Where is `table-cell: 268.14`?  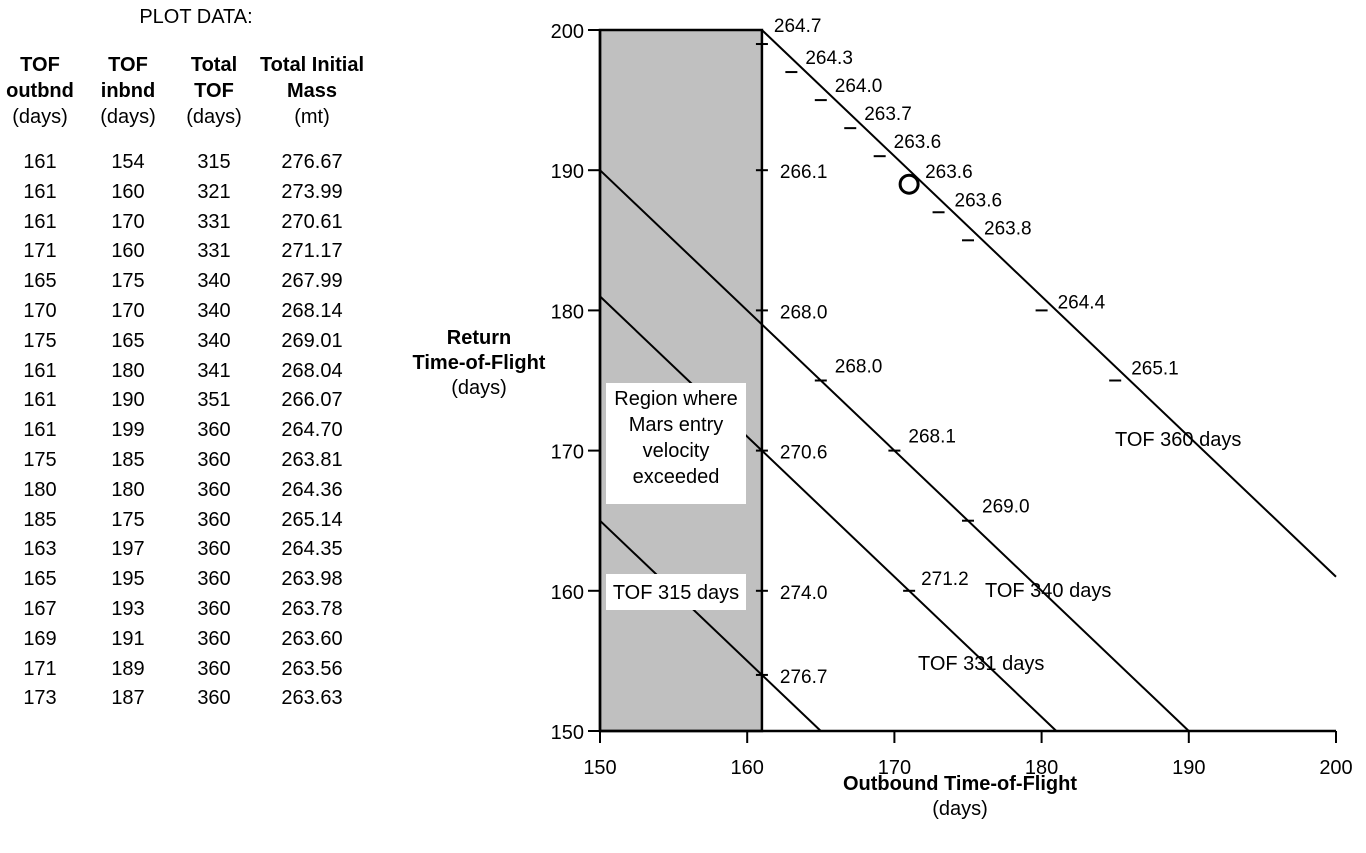 table-cell: 268.14 is located at coordinates (312, 311).